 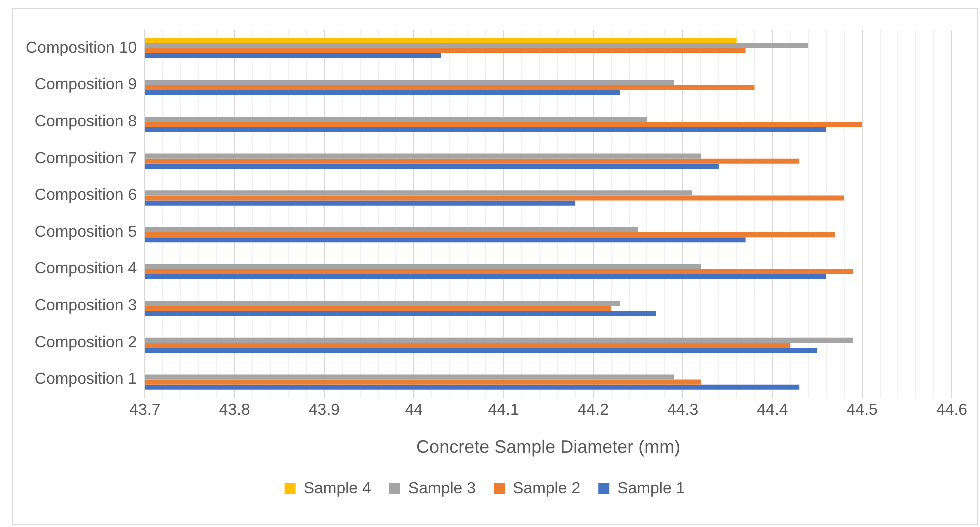 What do you see at coordinates (86, 121) in the screenshot?
I see `y-tick-label: Composition 8` at bounding box center [86, 121].